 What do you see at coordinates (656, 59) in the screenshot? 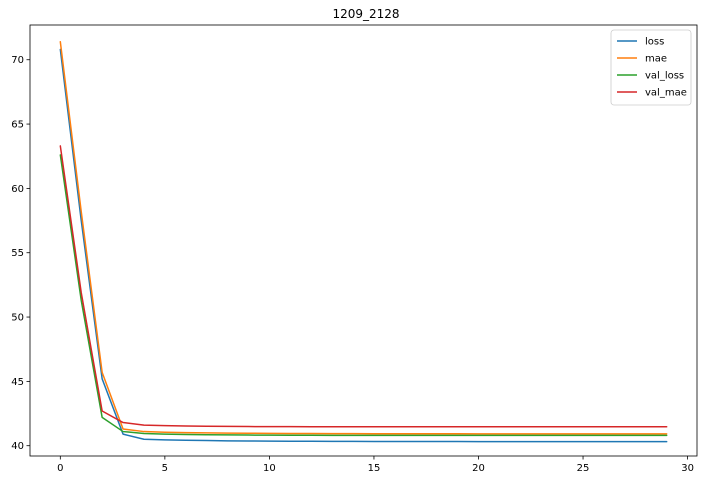
I see `legend-label-mae: mae` at bounding box center [656, 59].